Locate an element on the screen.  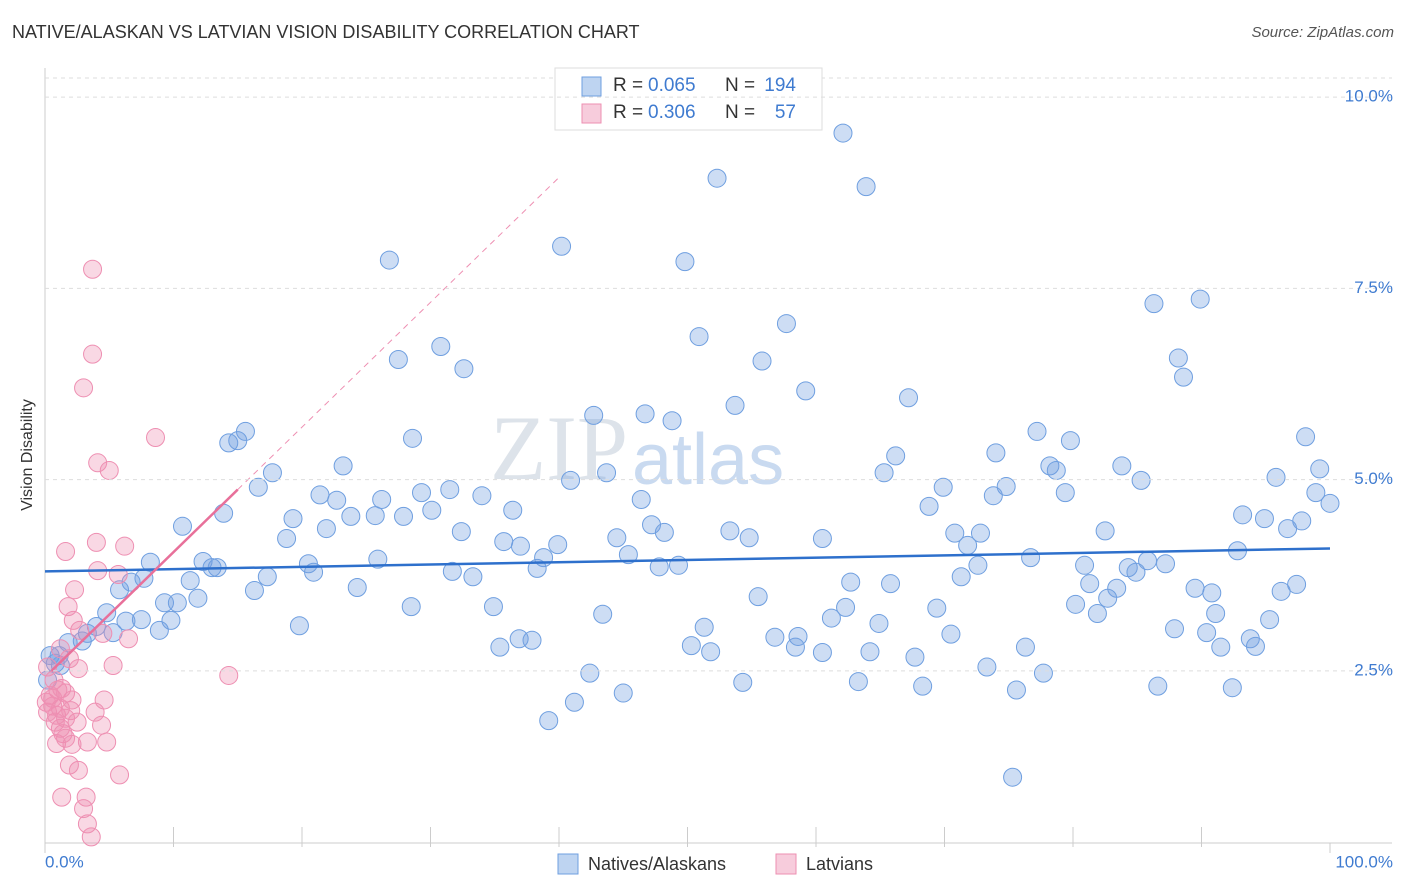
y-tick-label: 7.5% is located at coordinates (1373, 287).